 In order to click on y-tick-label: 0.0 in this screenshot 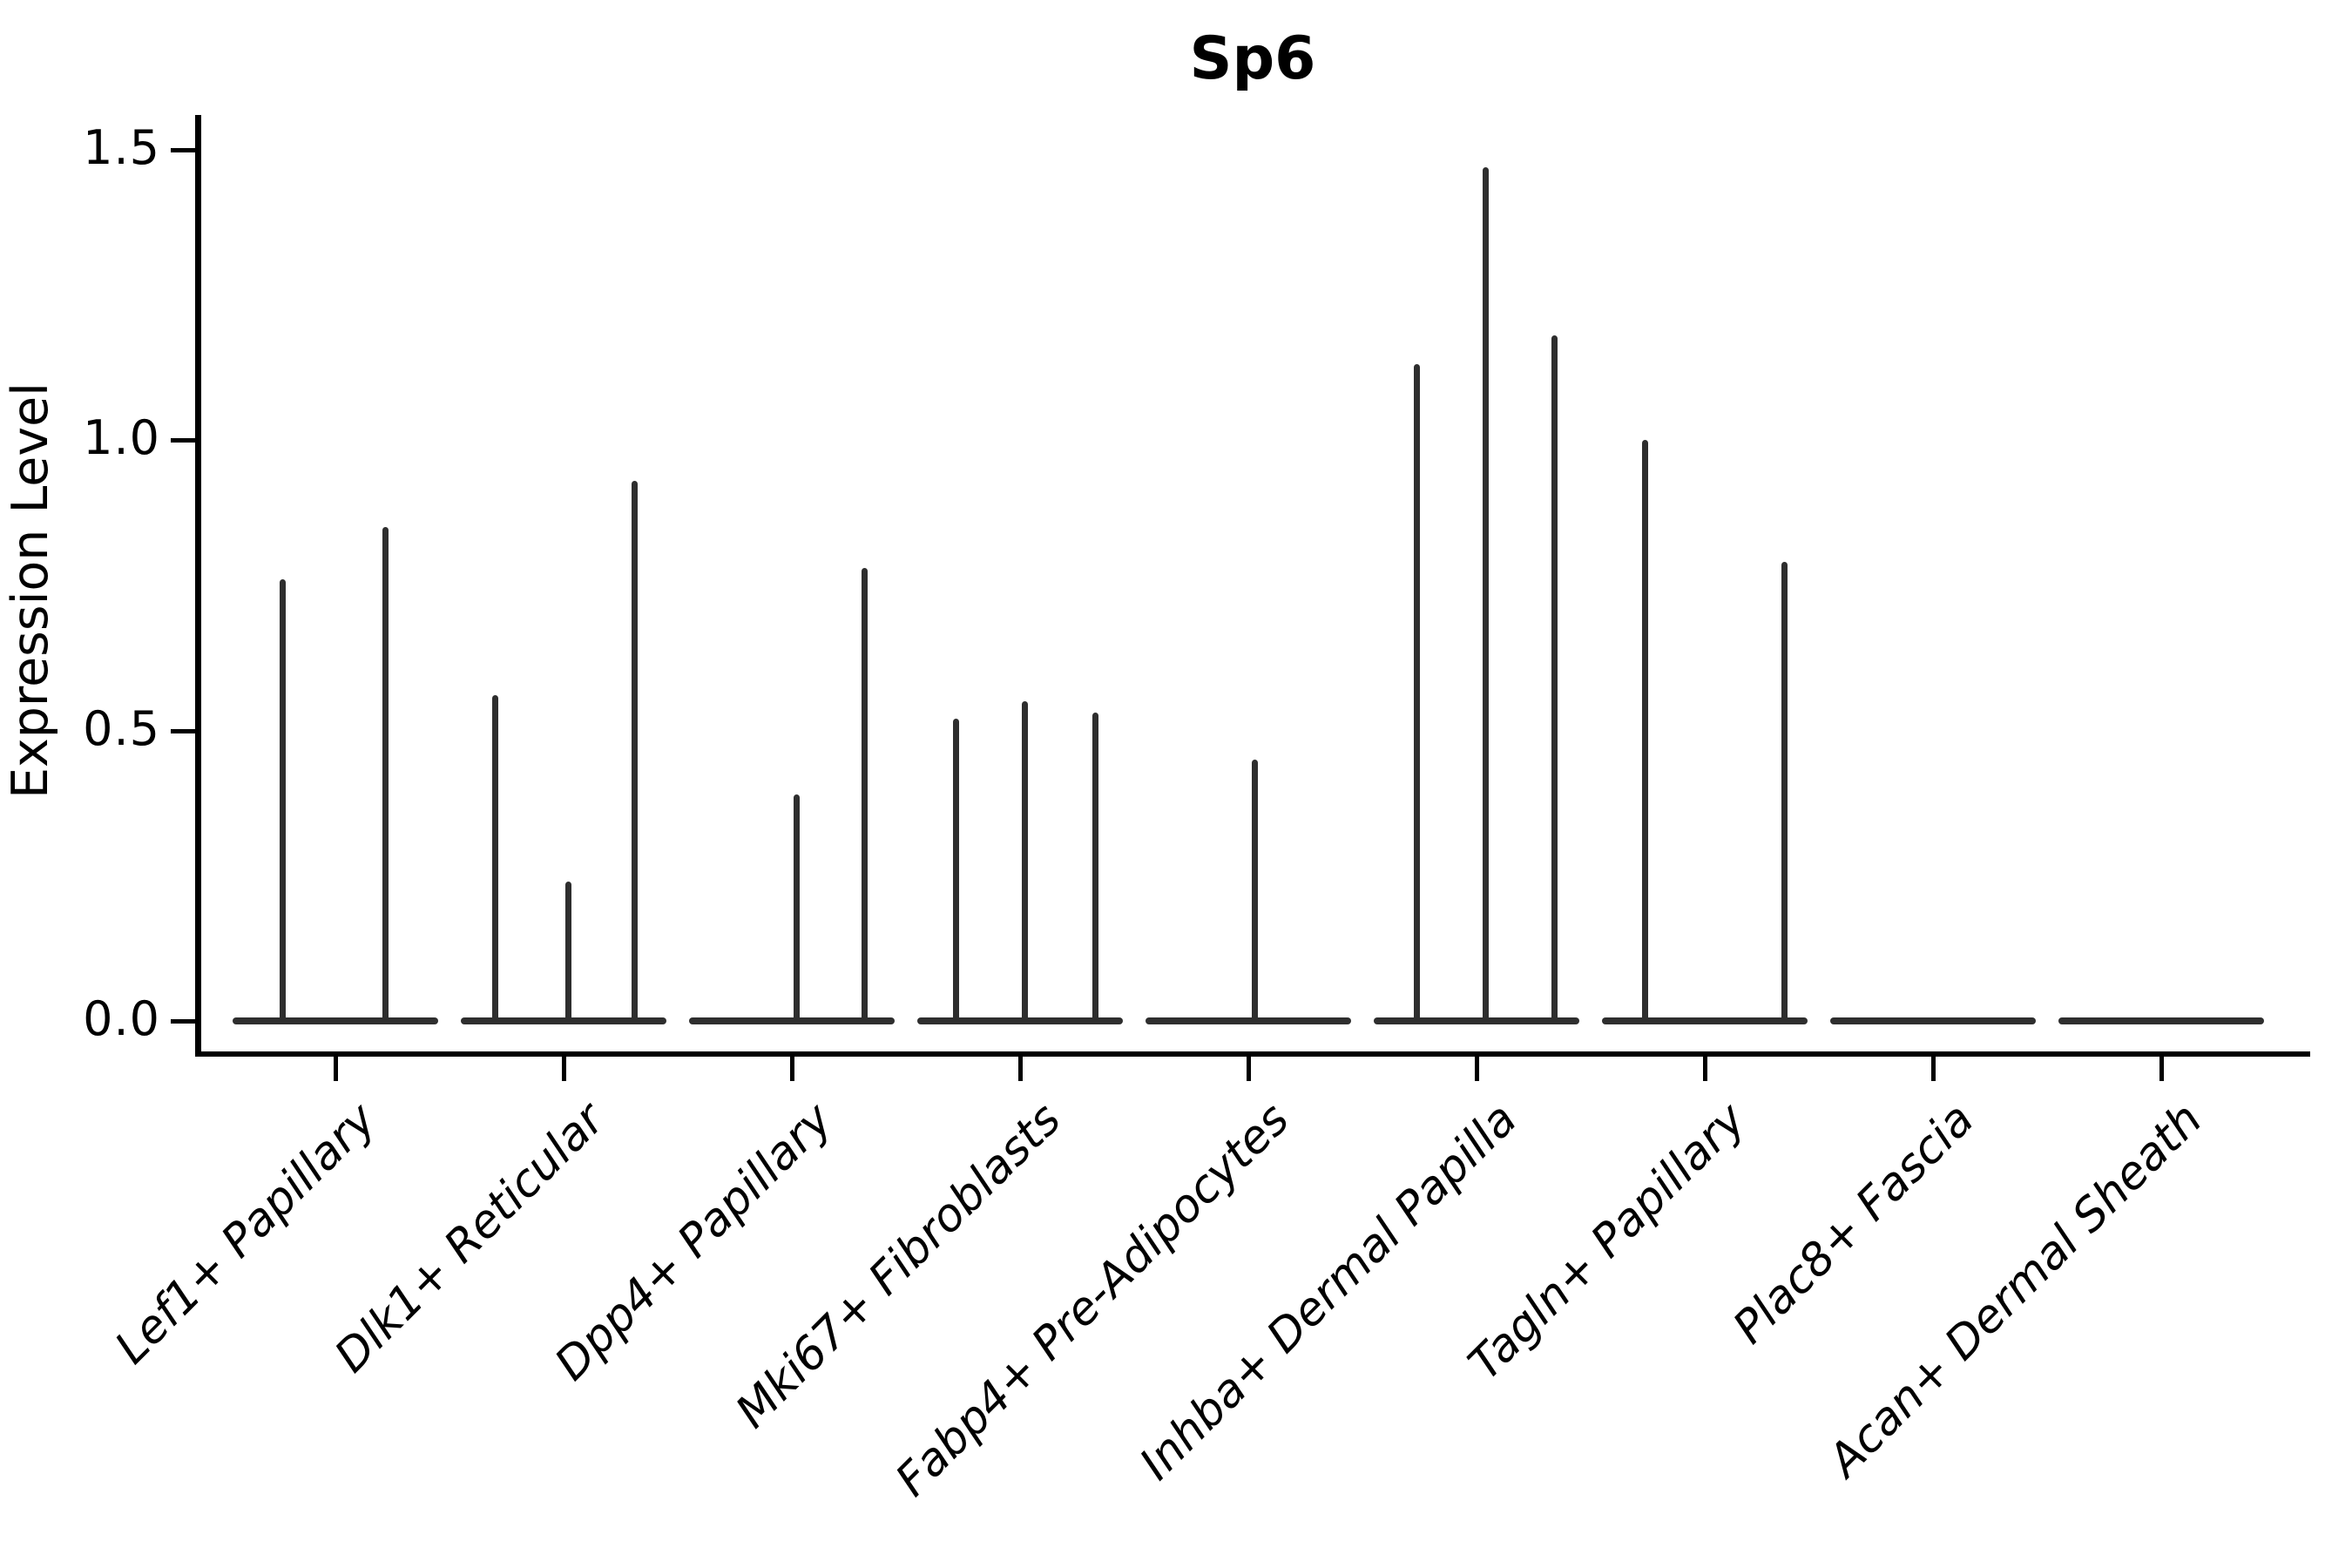, I will do `click(121, 1018)`.